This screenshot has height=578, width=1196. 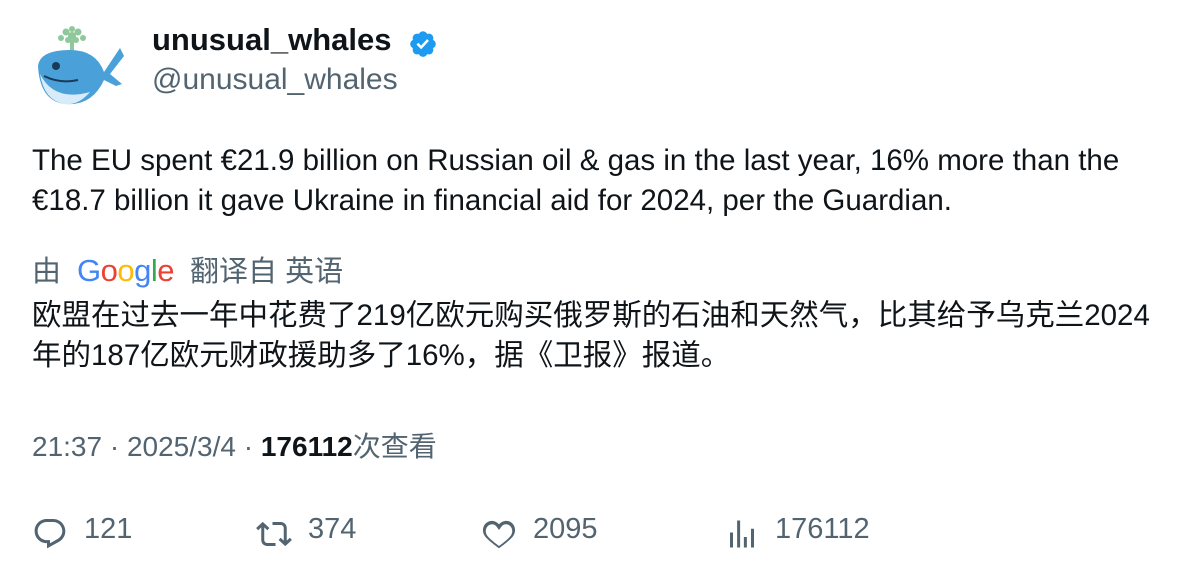 What do you see at coordinates (272, 39) in the screenshot?
I see `author-name: unusual_whales` at bounding box center [272, 39].